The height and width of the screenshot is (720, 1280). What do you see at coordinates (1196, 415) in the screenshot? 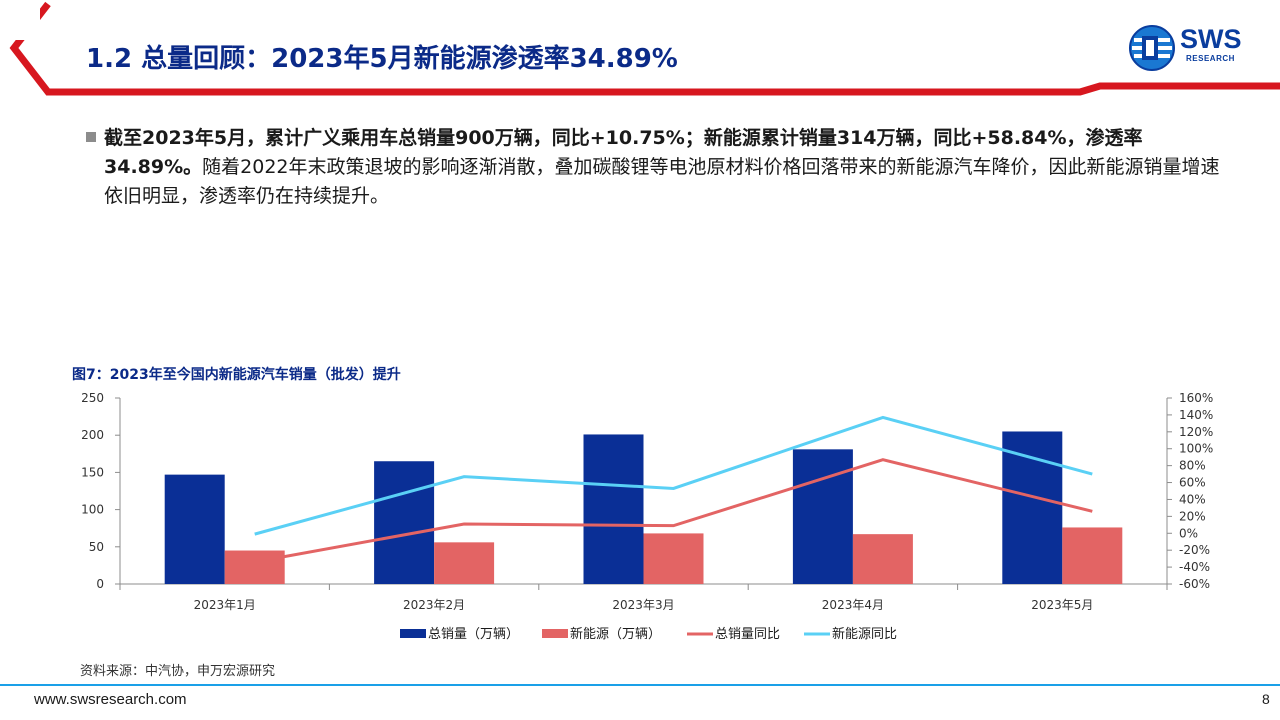
I see `y-right-tick-label: 140%` at bounding box center [1196, 415].